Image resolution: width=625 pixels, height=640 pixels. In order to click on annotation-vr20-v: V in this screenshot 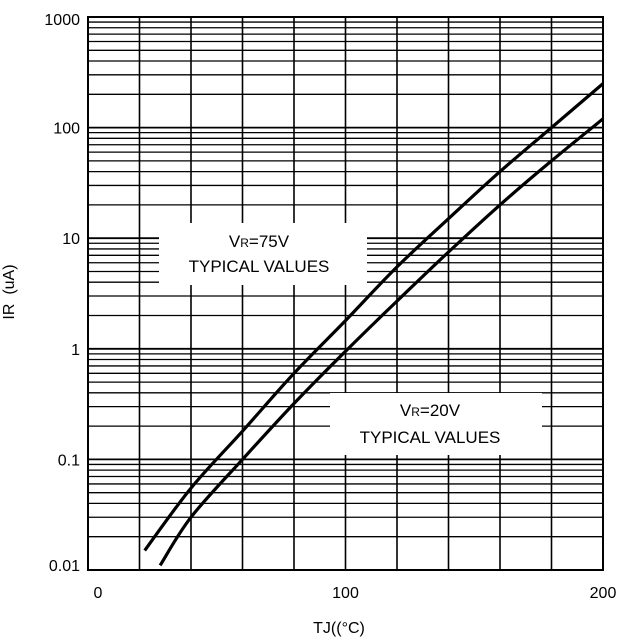, I will do `click(406, 410)`.